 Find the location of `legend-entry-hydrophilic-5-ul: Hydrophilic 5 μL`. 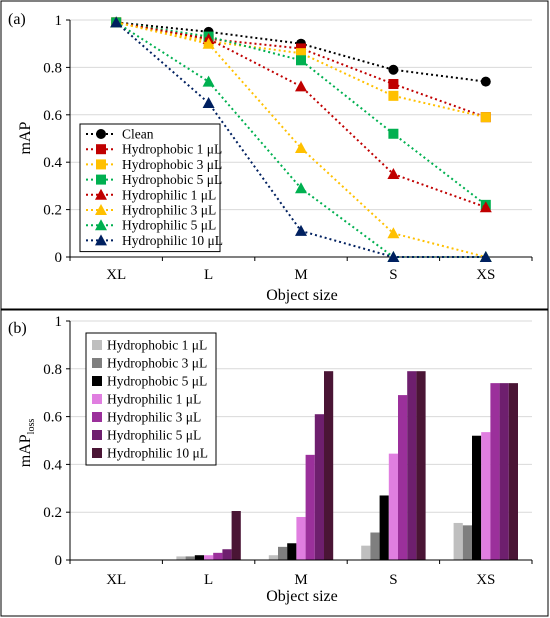

legend-entry-hydrophilic-5-ul: Hydrophilic 5 μL is located at coordinates (151, 225).